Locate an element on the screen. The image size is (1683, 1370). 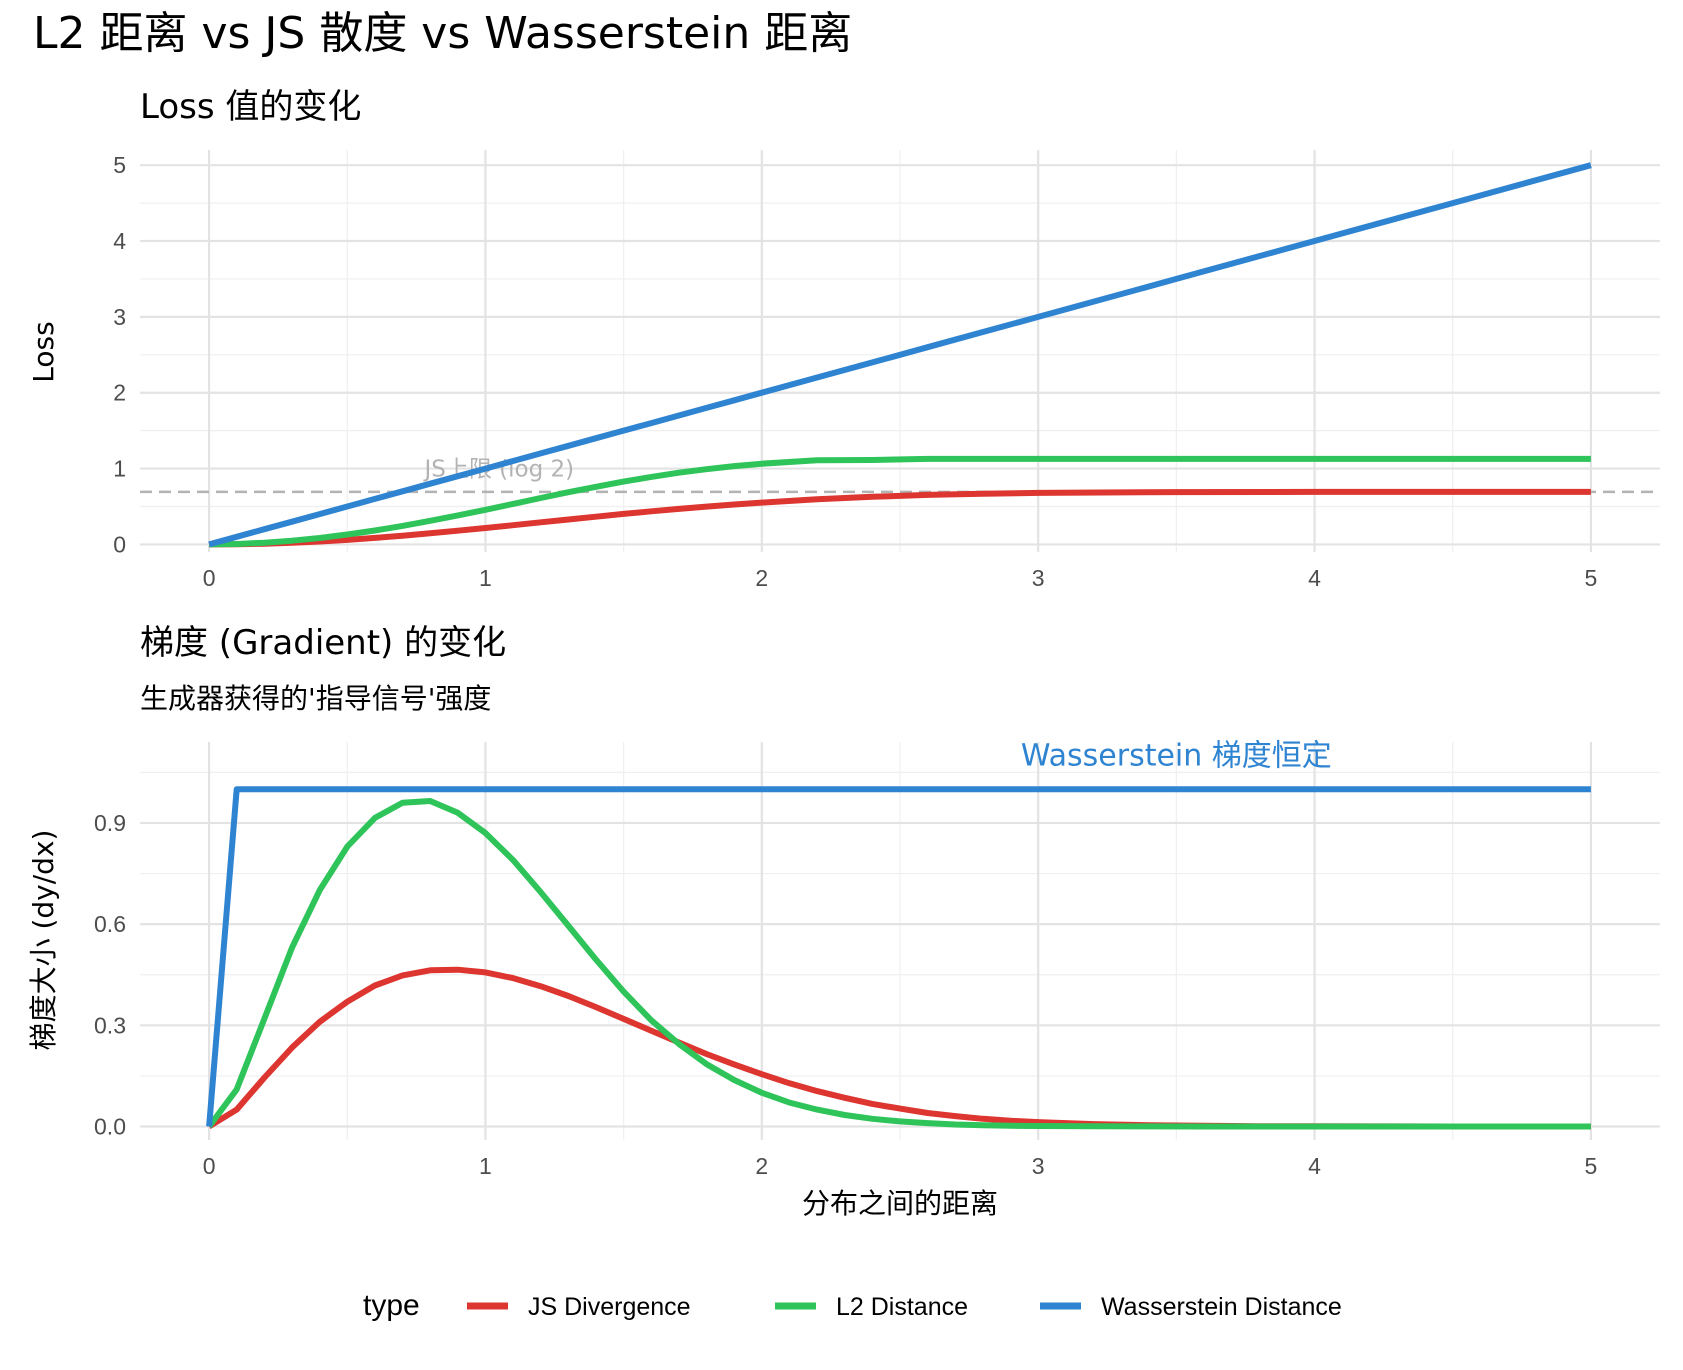
gradient-x-tick-label: 4 is located at coordinates (1314, 1166).